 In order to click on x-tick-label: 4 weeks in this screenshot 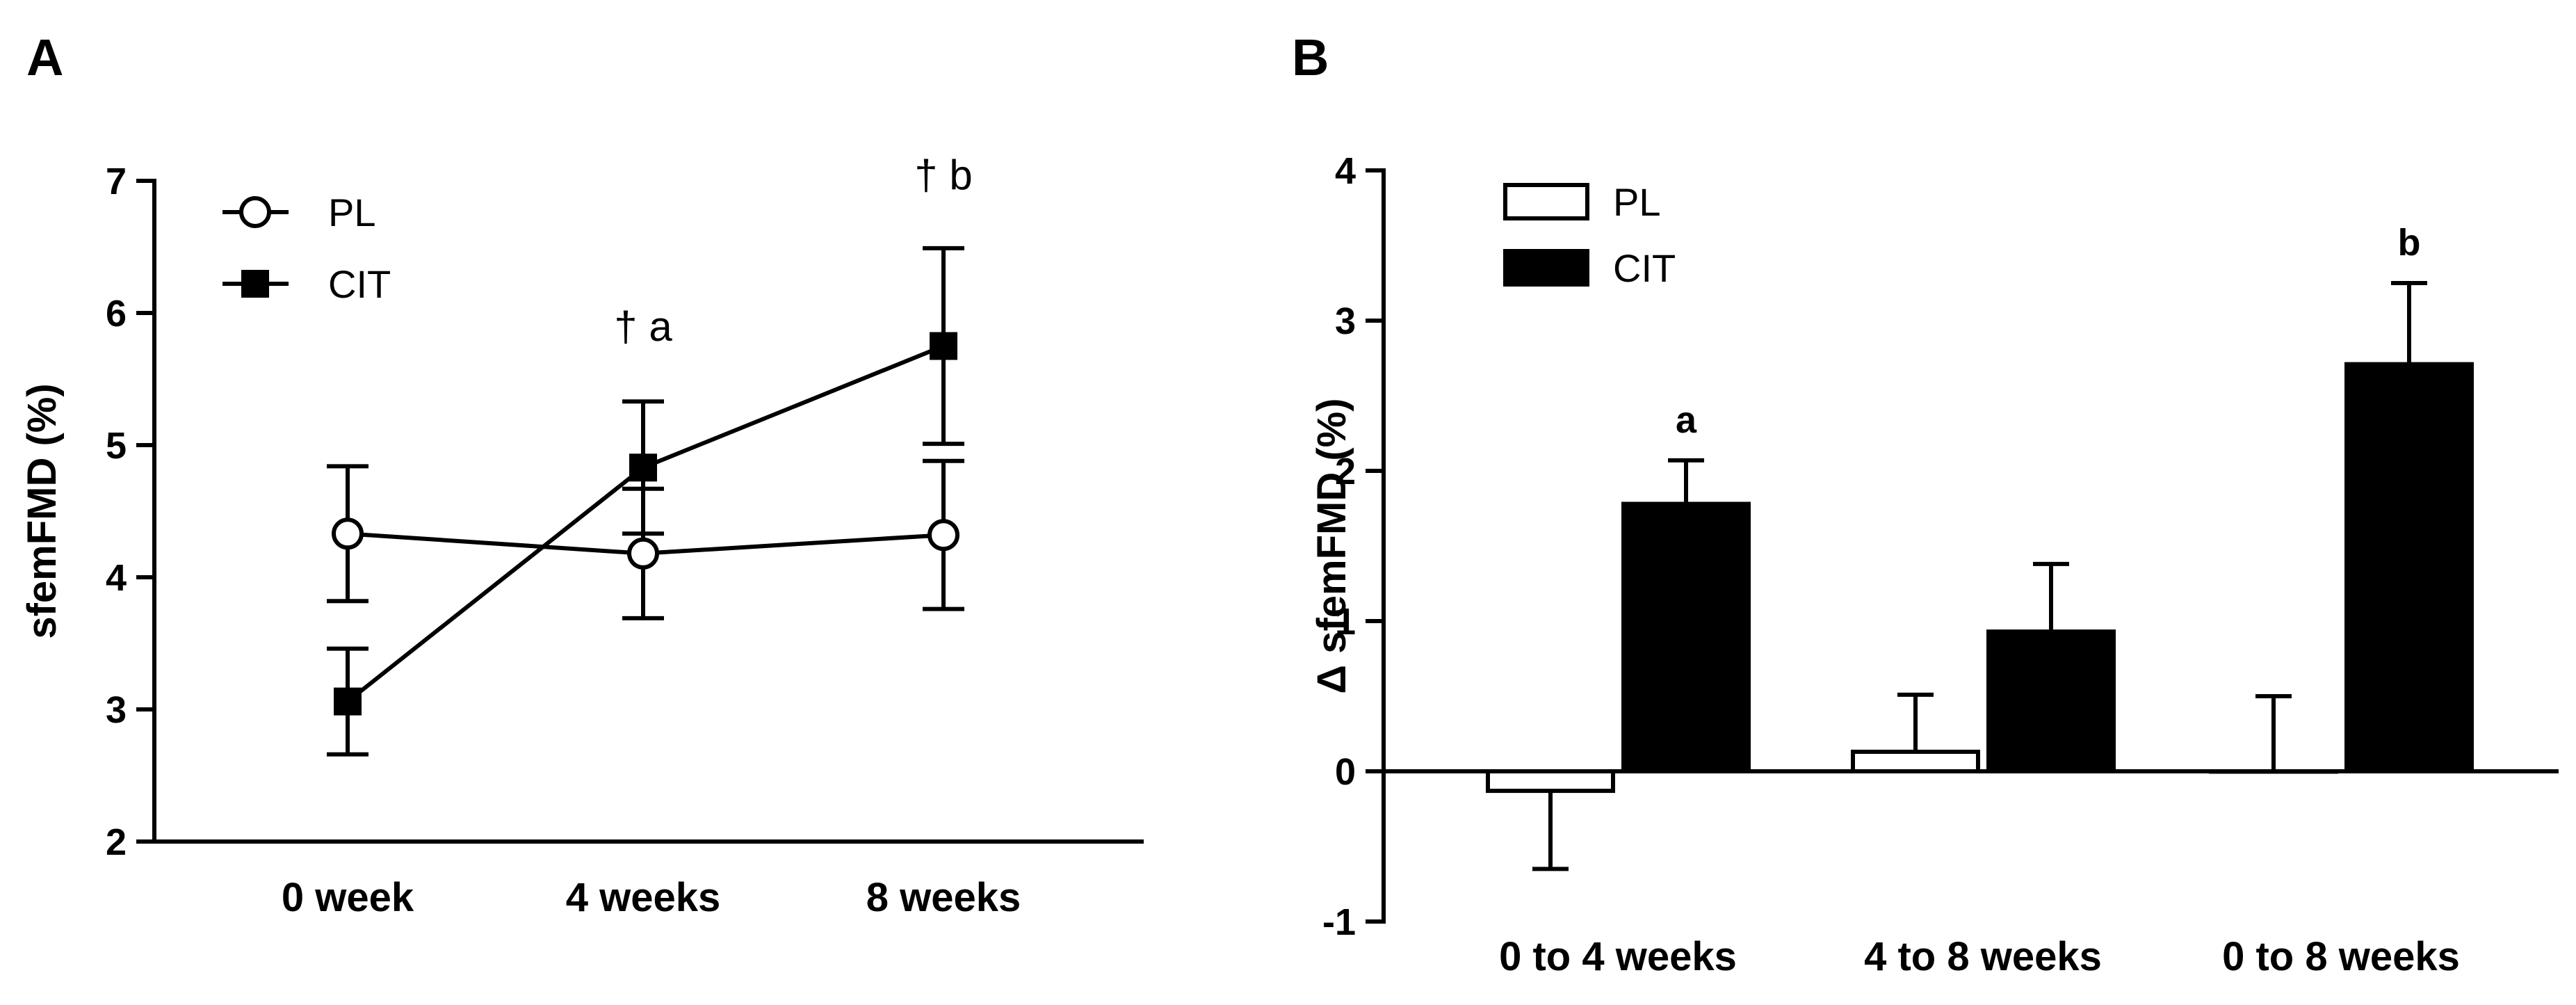, I will do `click(643, 897)`.